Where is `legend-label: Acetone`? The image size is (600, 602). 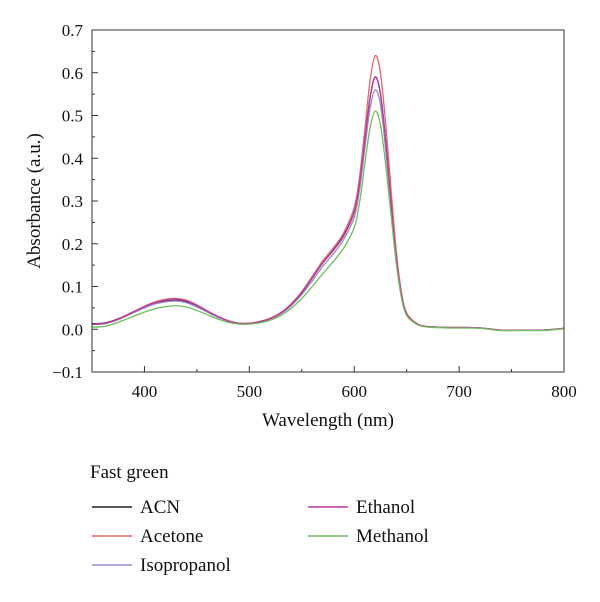 legend-label: Acetone is located at coordinates (171, 536).